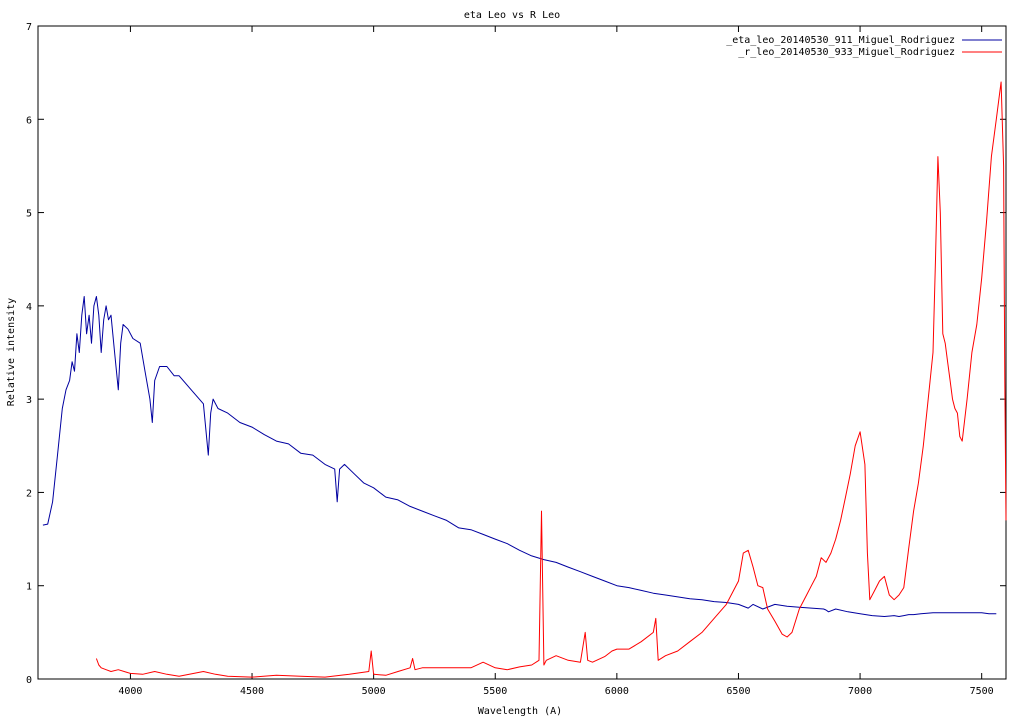  I want to click on x-tick-label: 6500, so click(738, 691).